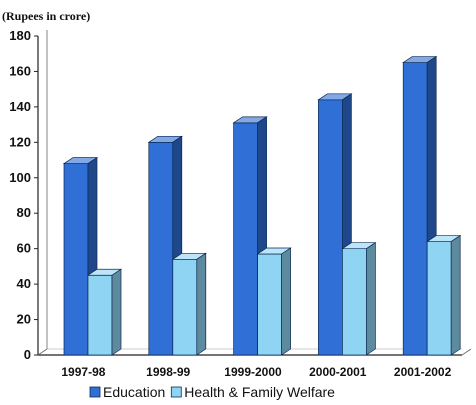 The width and height of the screenshot is (476, 405). I want to click on y-tick-label: 40, so click(24, 283).